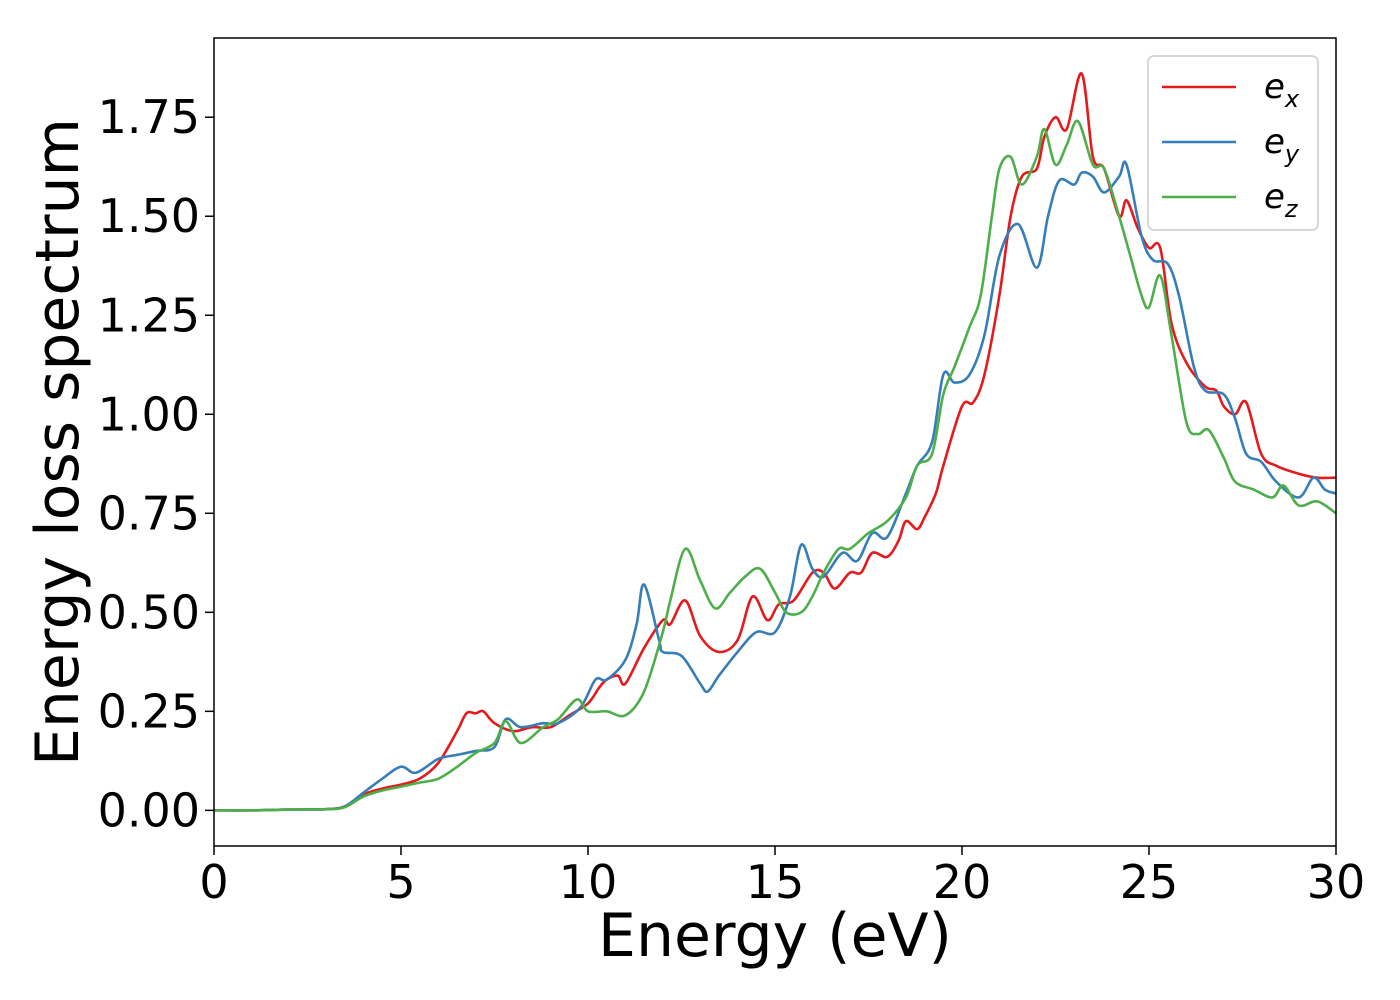 Image resolution: width=1400 pixels, height=1000 pixels. What do you see at coordinates (156, 463) in the screenshot?
I see `y-axis: 0.00 0.25 0.50 0.75 1.00 1.25 1.50 1.75` at bounding box center [156, 463].